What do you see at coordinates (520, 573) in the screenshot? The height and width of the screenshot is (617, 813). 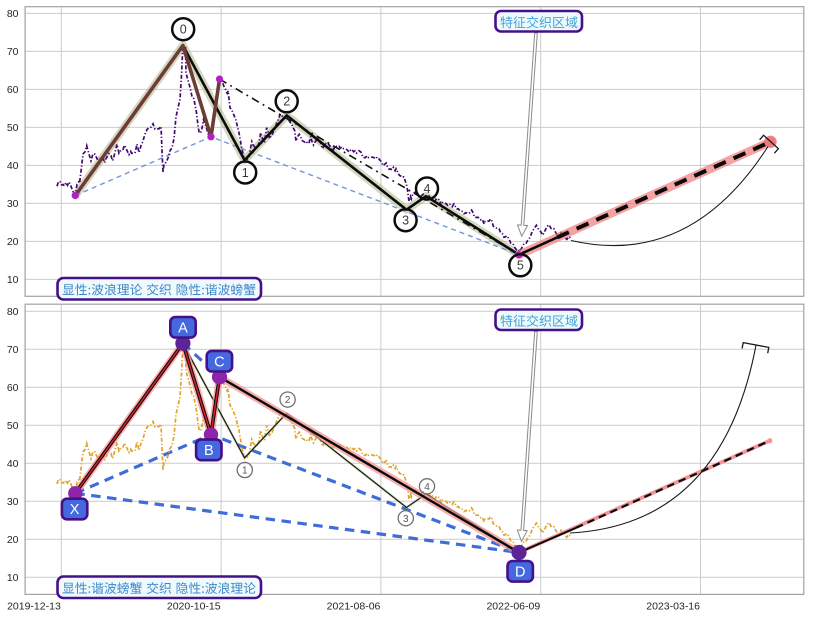 I see `svg-text: D` at bounding box center [520, 573].